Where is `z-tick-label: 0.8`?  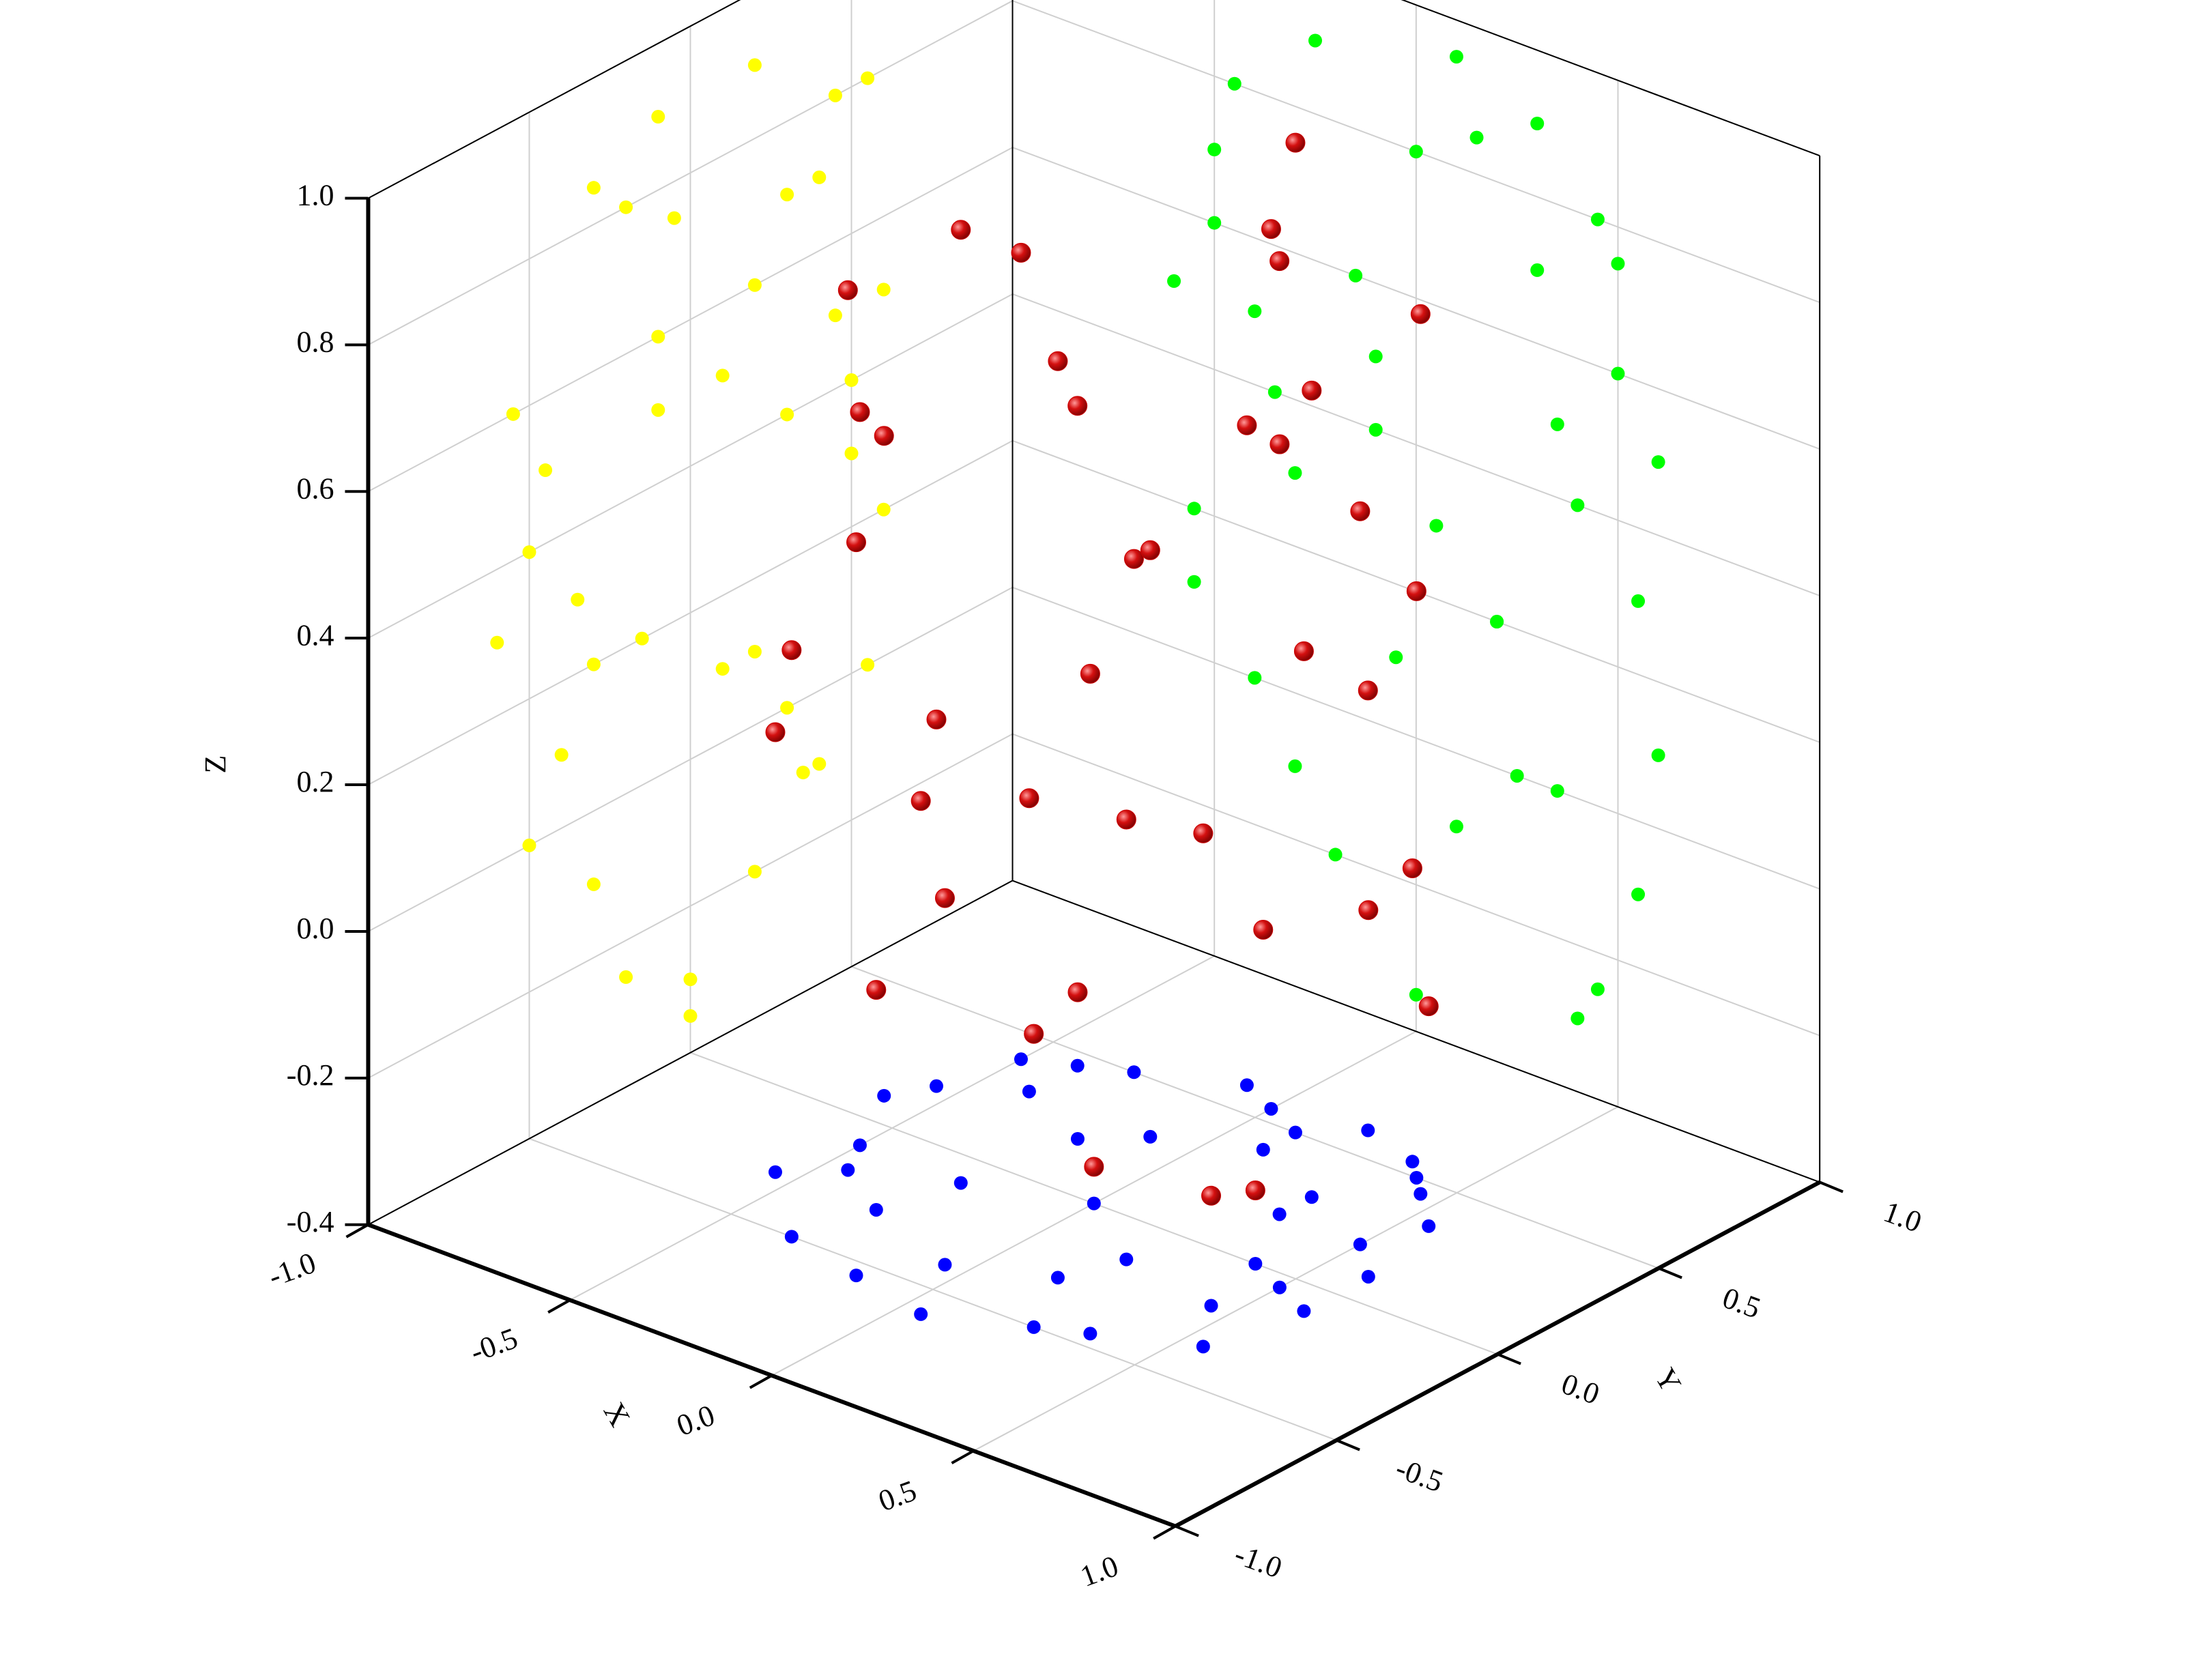 z-tick-label: 0.8 is located at coordinates (315, 341).